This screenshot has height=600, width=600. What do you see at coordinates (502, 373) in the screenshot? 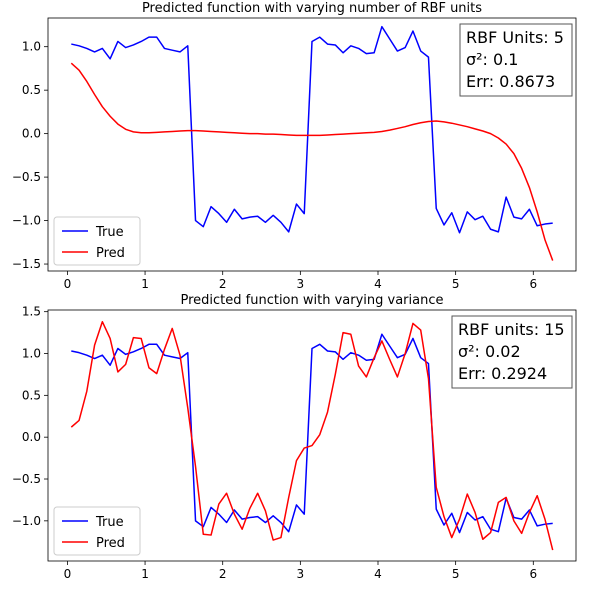
I see `info-line: Err: 0.2924` at bounding box center [502, 373].